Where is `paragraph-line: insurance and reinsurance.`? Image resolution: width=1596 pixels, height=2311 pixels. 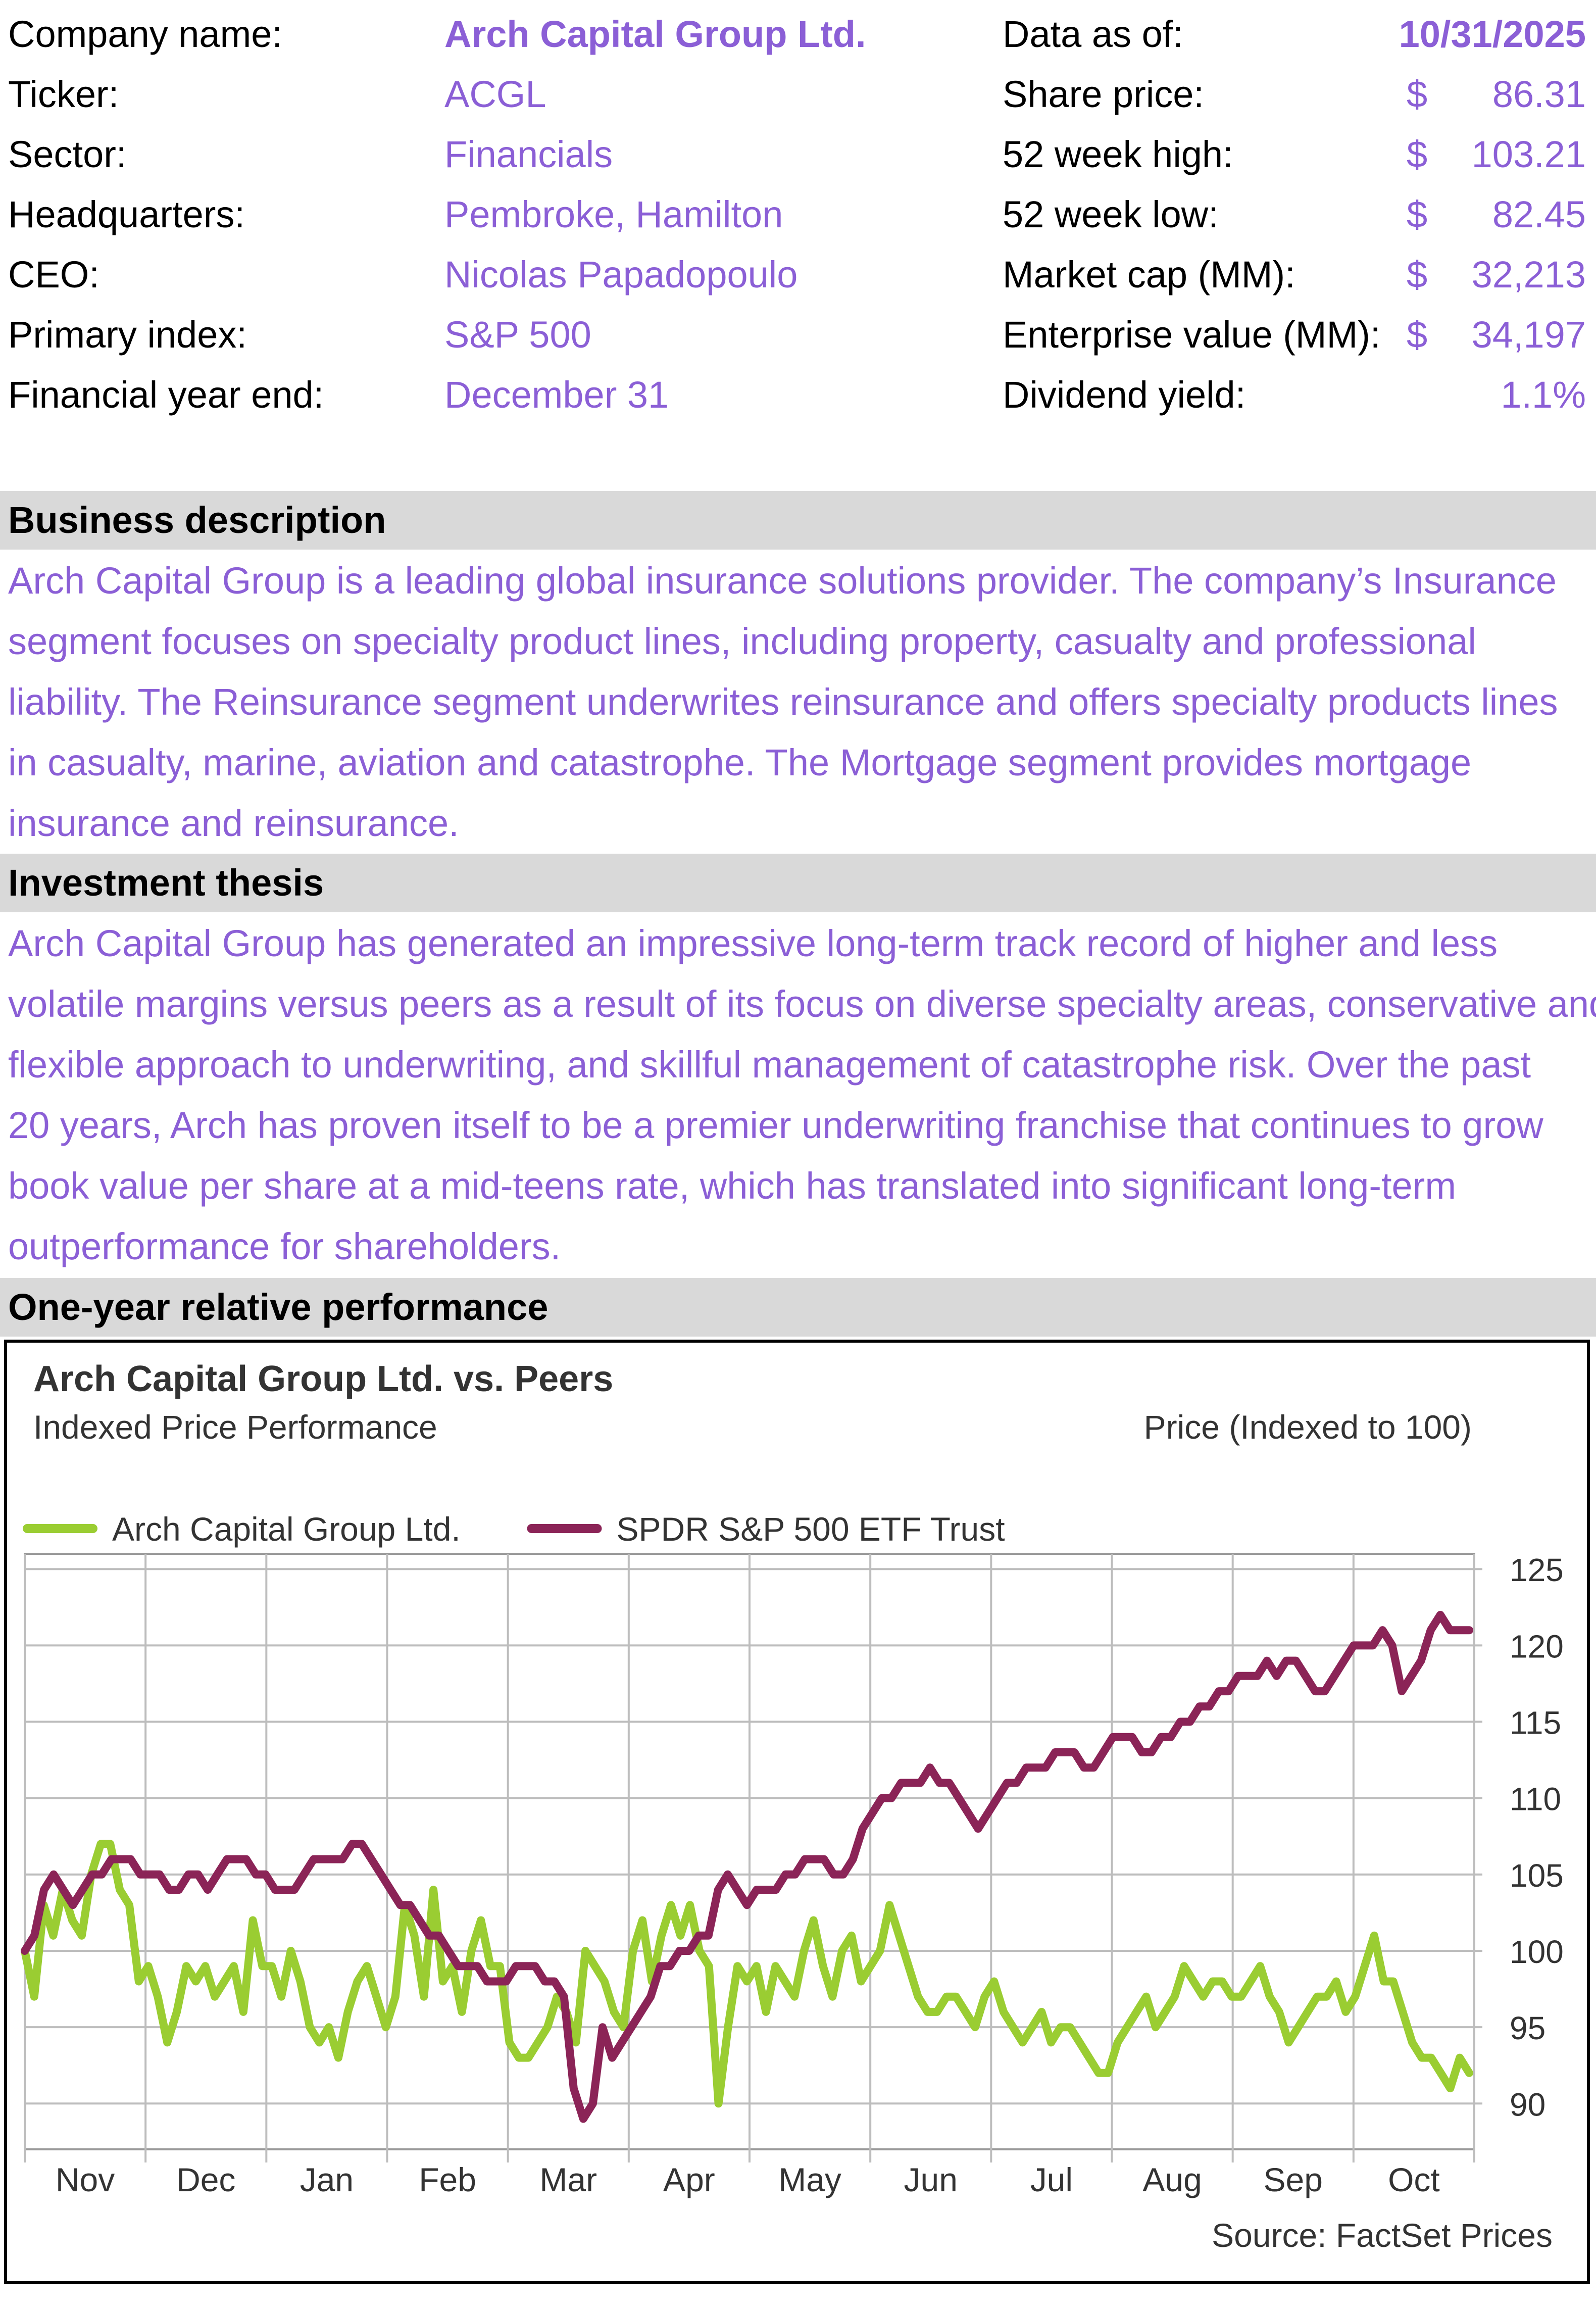
paragraph-line: insurance and reinsurance. is located at coordinates (233, 823).